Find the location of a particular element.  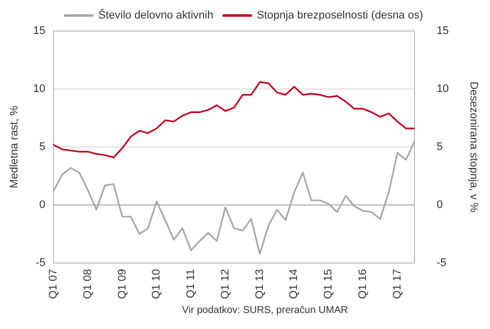

y-tick-label: 0 is located at coordinates (42, 205).